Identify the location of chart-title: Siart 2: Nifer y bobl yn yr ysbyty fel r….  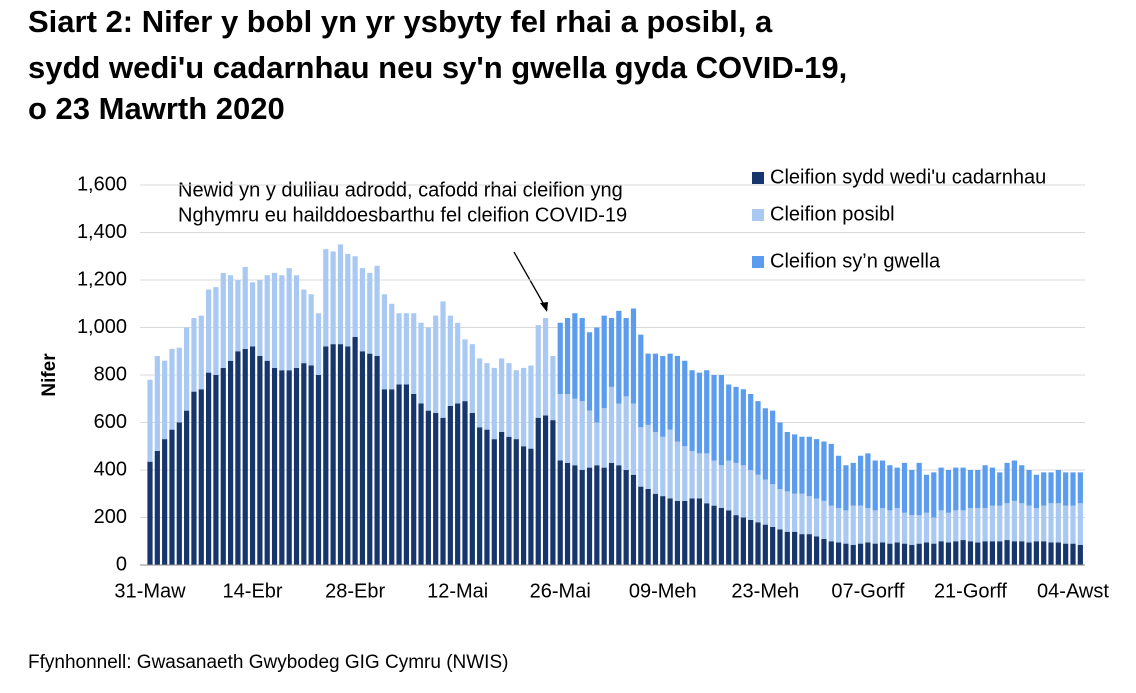
(400, 21).